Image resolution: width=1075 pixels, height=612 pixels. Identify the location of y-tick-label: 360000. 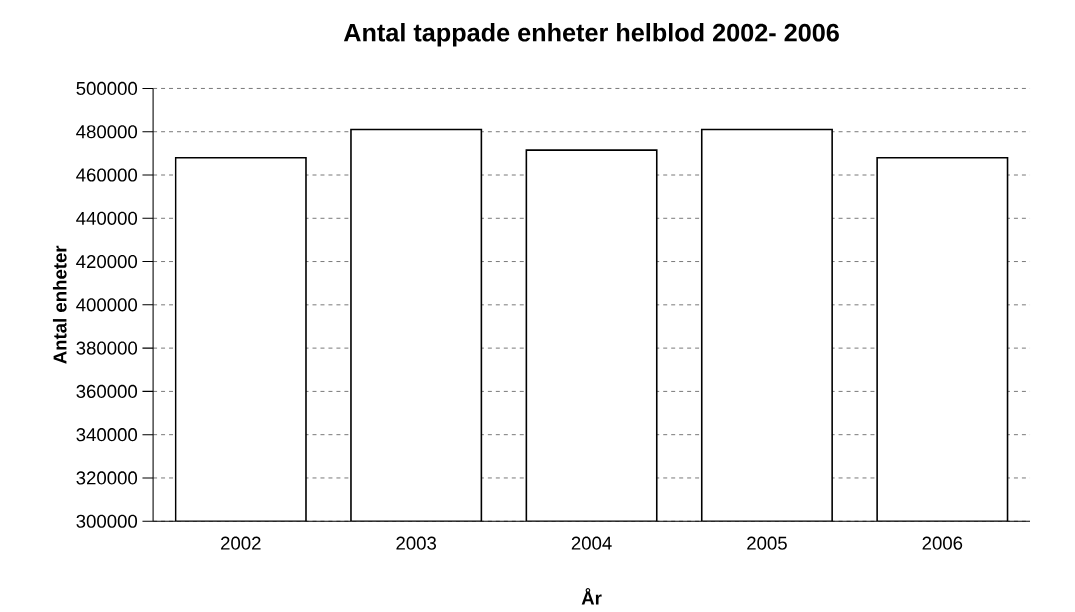
(107, 391).